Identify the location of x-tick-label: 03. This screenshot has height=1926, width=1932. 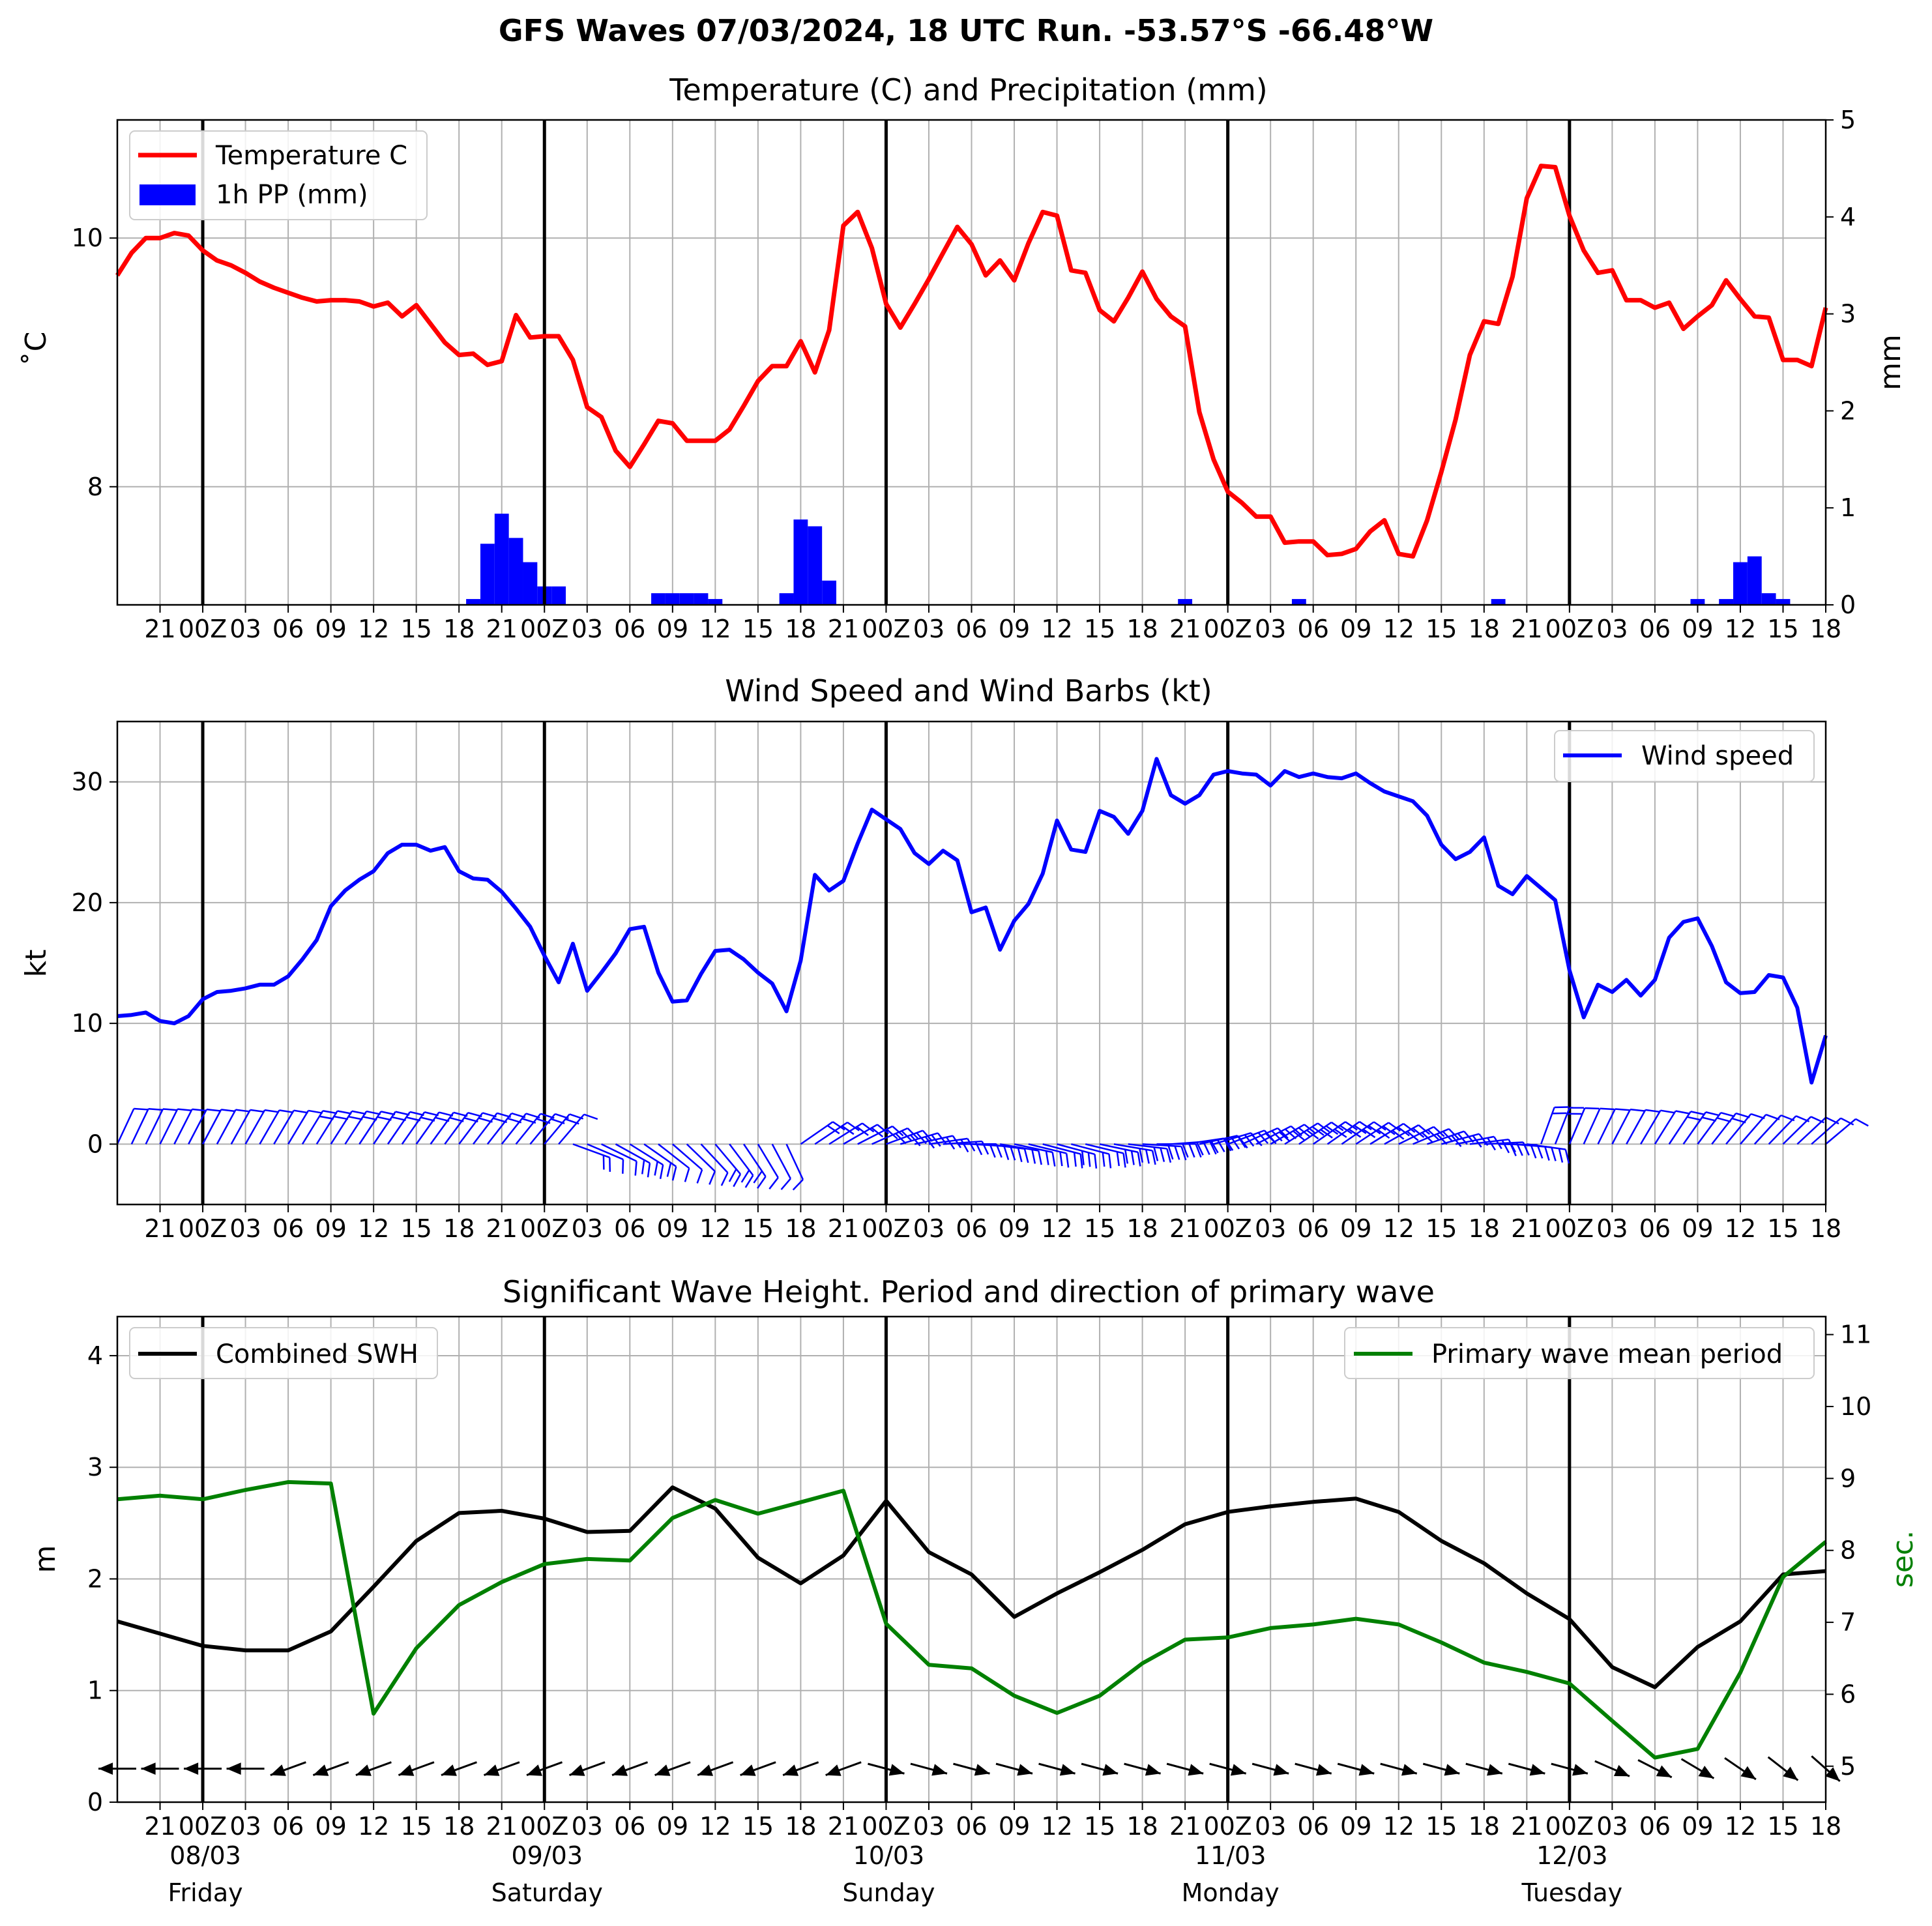
(1270, 1826).